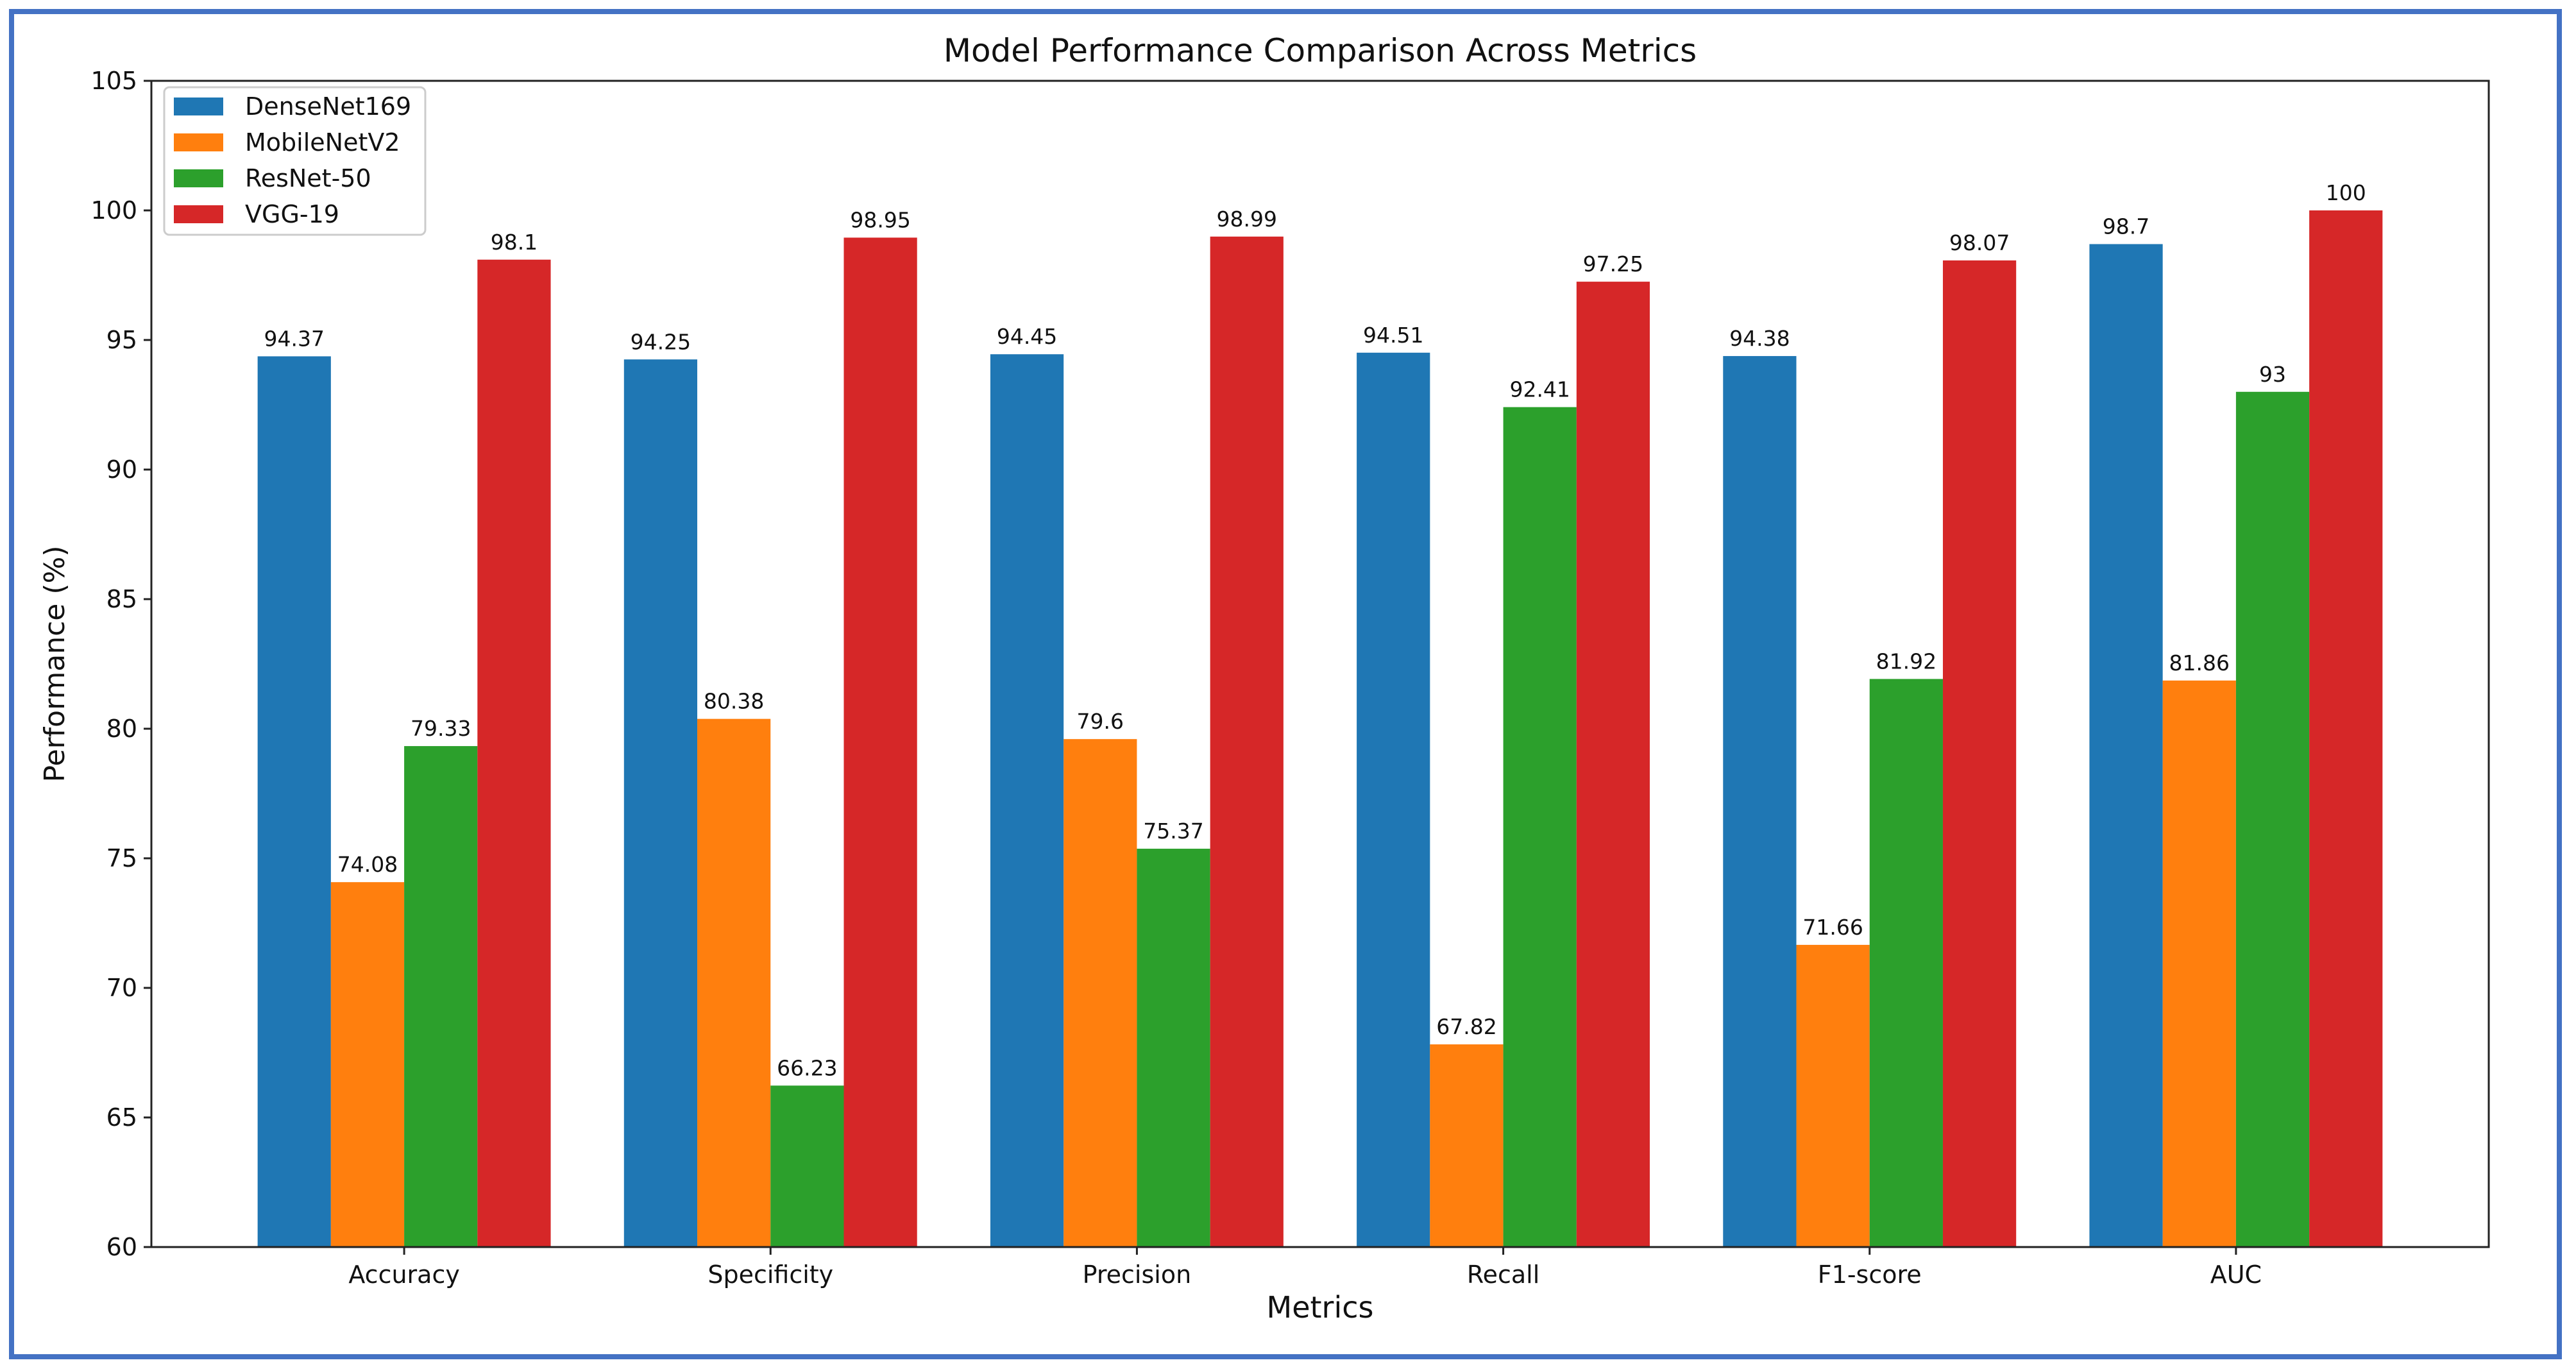 Image resolution: width=2576 pixels, height=1367 pixels. I want to click on bar-densenet169-recall, so click(1393, 800).